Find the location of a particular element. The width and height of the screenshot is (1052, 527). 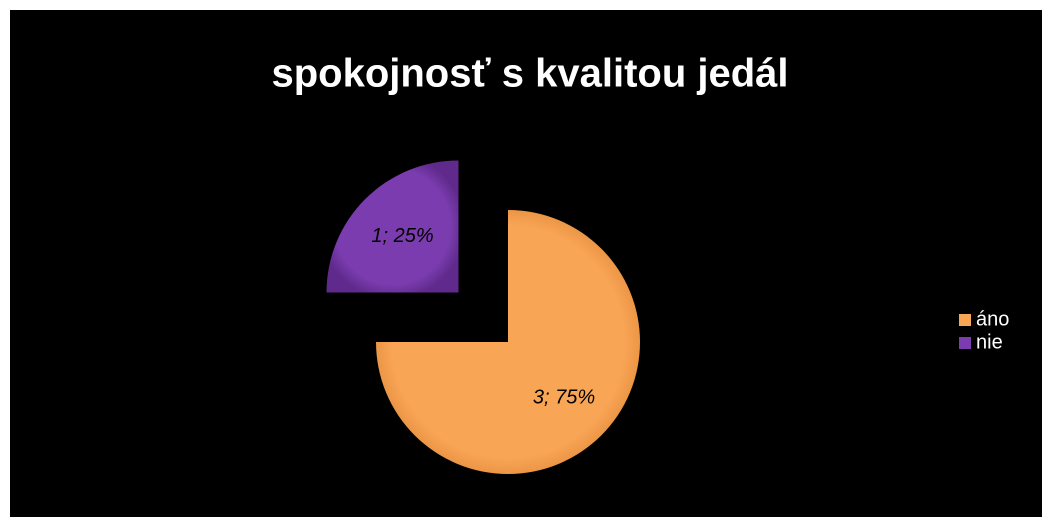

data-label: 1; 25% is located at coordinates (402, 236).